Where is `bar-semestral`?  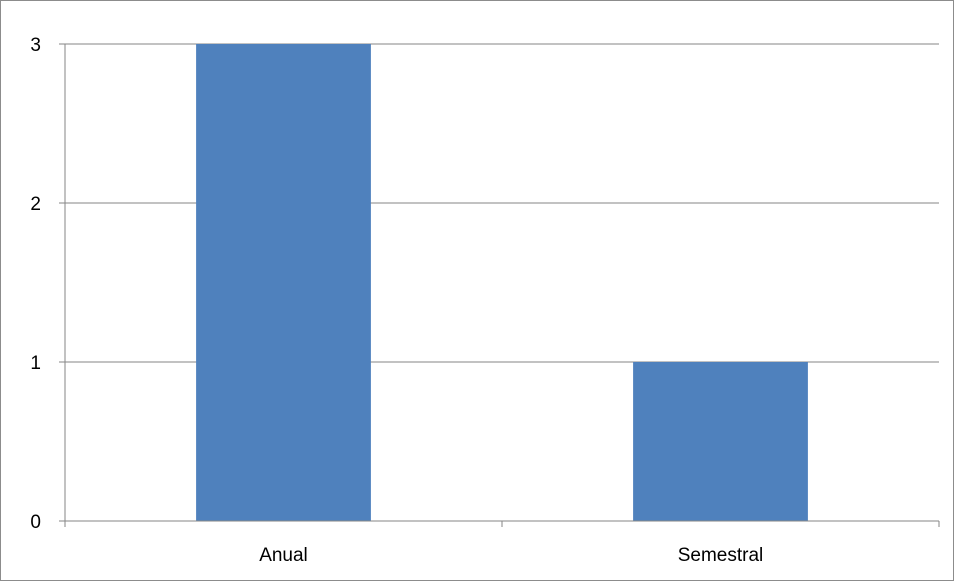 bar-semestral is located at coordinates (720, 441).